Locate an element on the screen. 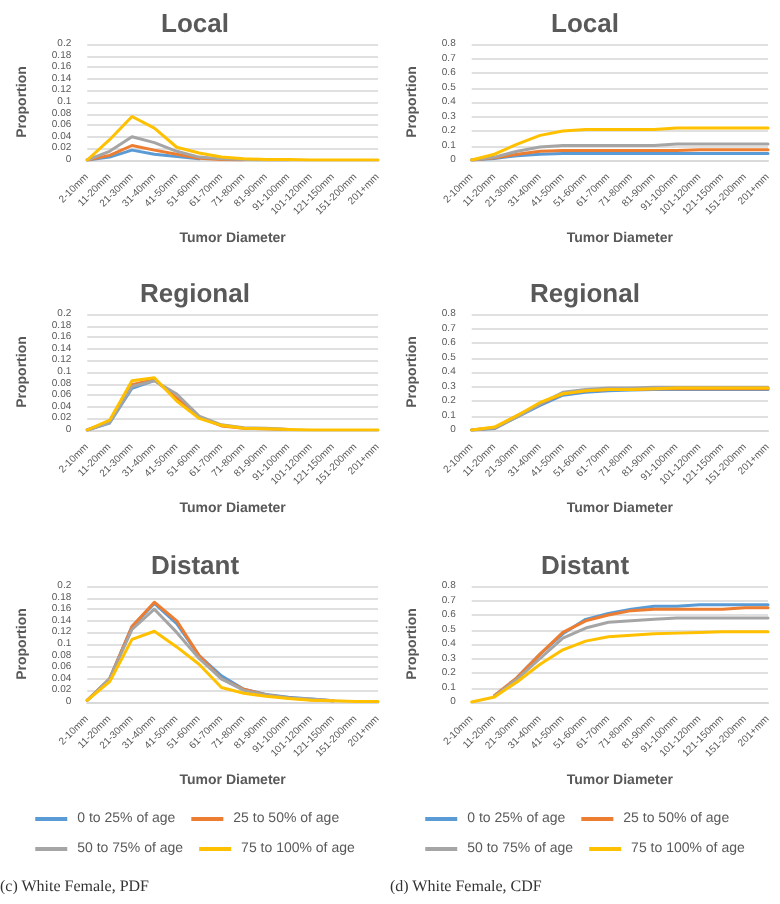 Image resolution: width=780 pixels, height=904 pixels. text: (d) White Female, CDF is located at coordinates (466, 885).